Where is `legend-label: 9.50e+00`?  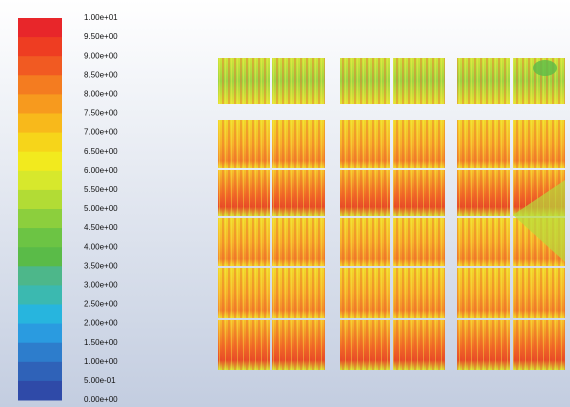
legend-label: 9.50e+00 is located at coordinates (101, 36).